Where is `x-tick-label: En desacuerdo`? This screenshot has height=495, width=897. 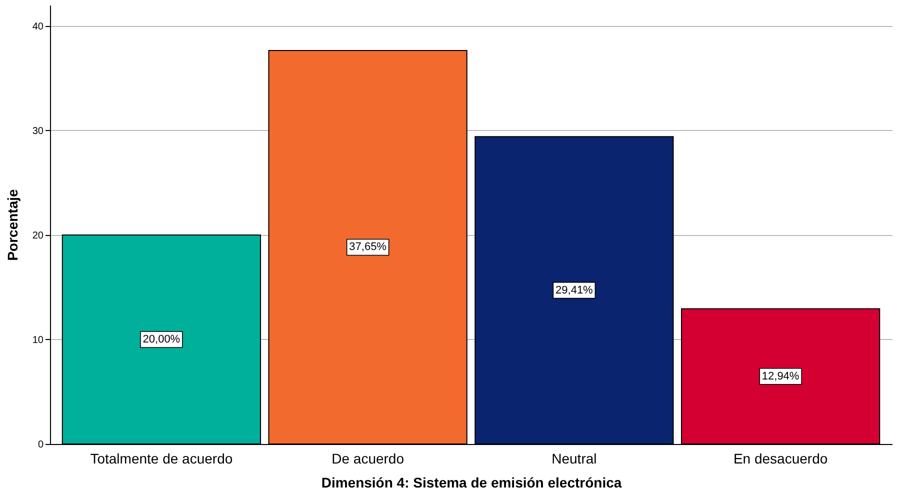
x-tick-label: En desacuerdo is located at coordinates (780, 458).